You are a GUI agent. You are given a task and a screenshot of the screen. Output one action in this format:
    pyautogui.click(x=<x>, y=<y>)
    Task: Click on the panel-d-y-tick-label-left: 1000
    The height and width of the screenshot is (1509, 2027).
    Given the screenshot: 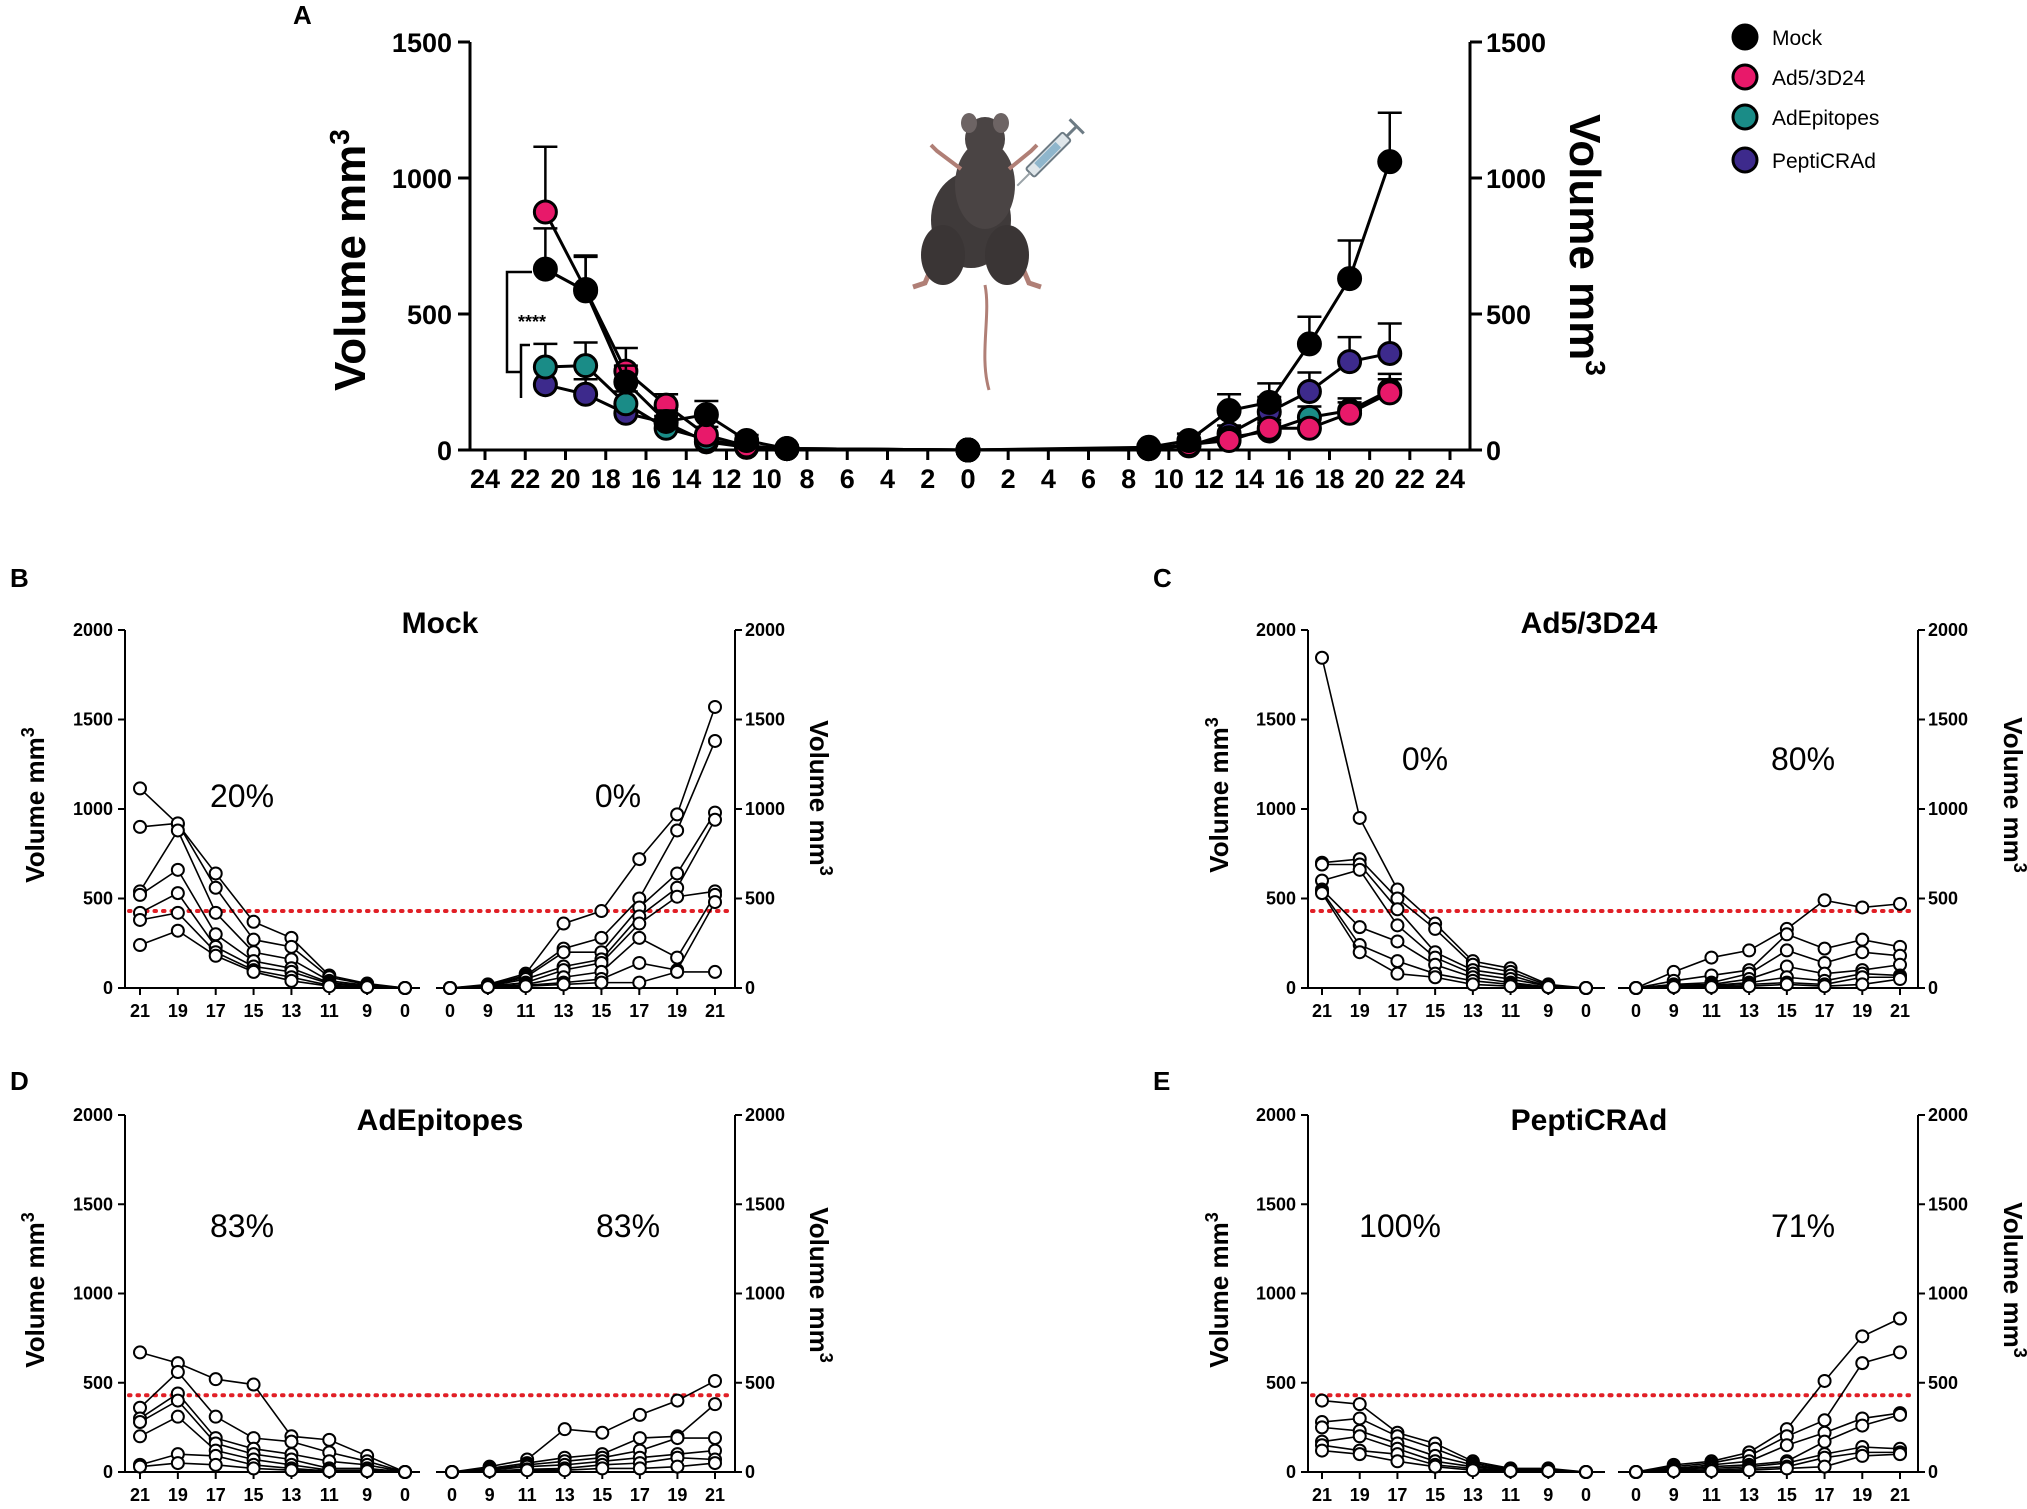 What is the action you would take?
    pyautogui.click(x=93, y=1294)
    